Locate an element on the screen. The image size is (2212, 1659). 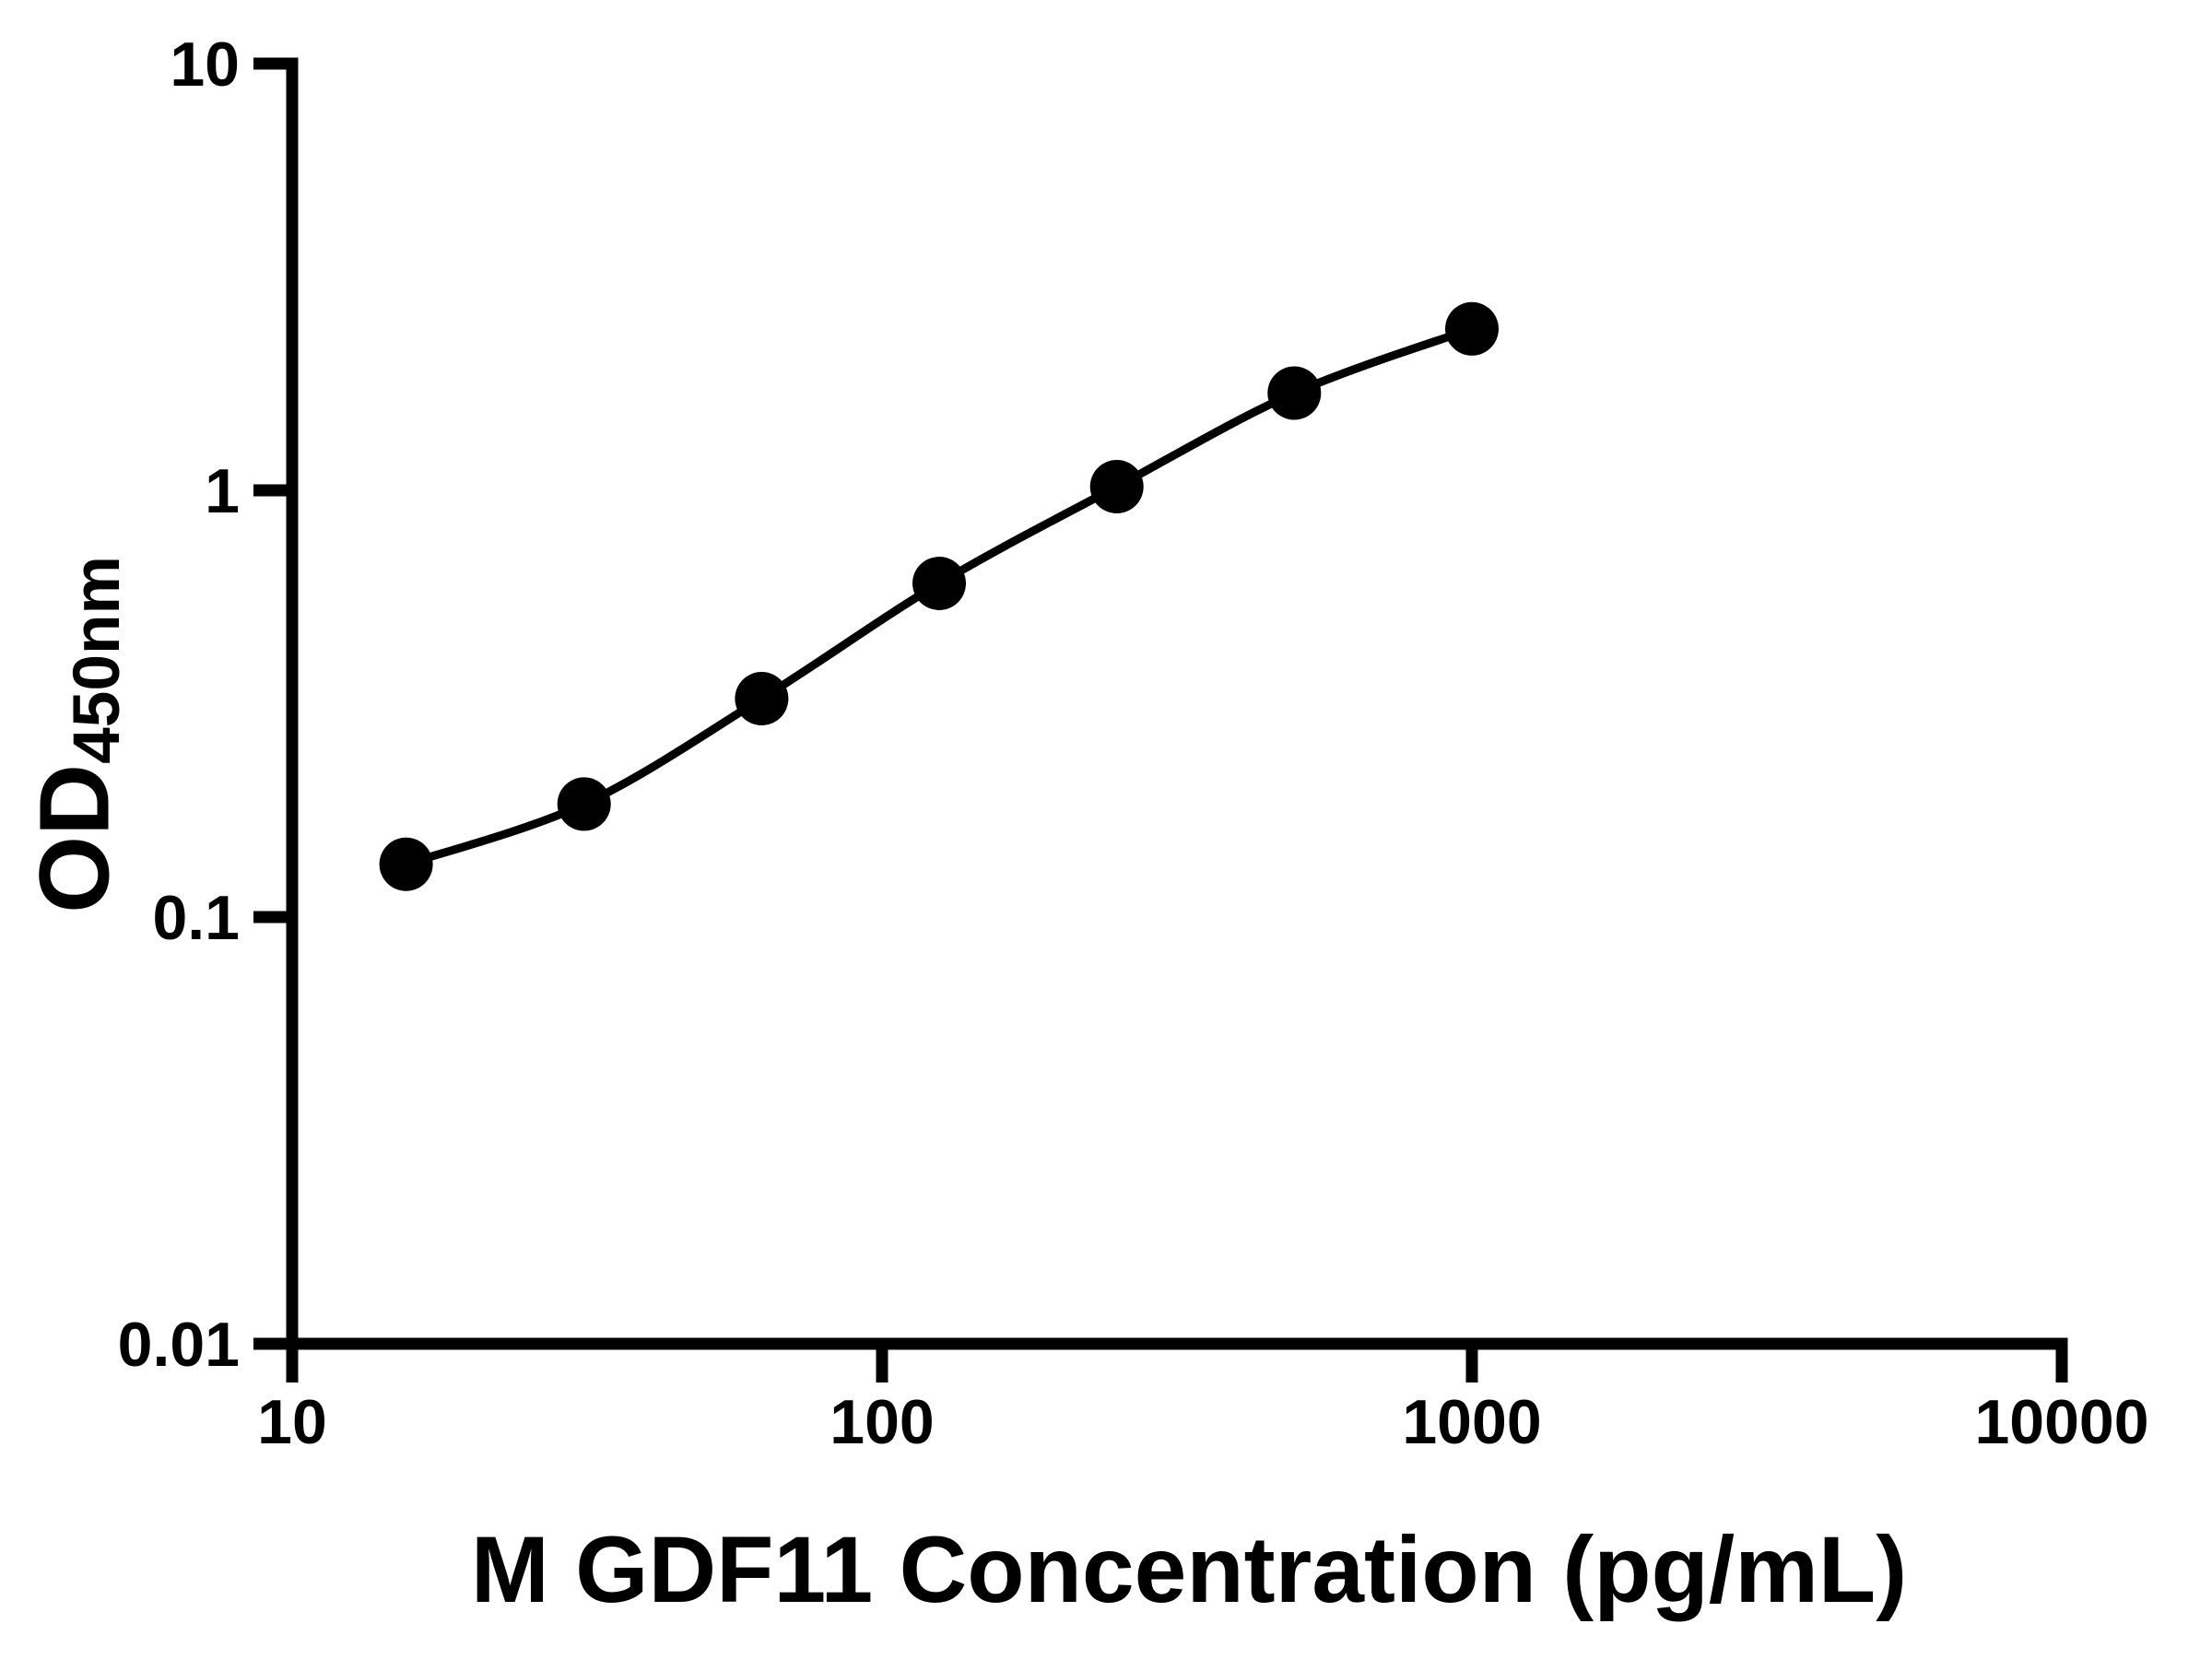
x-tick-label-1000: 1000 is located at coordinates (1471, 1422).